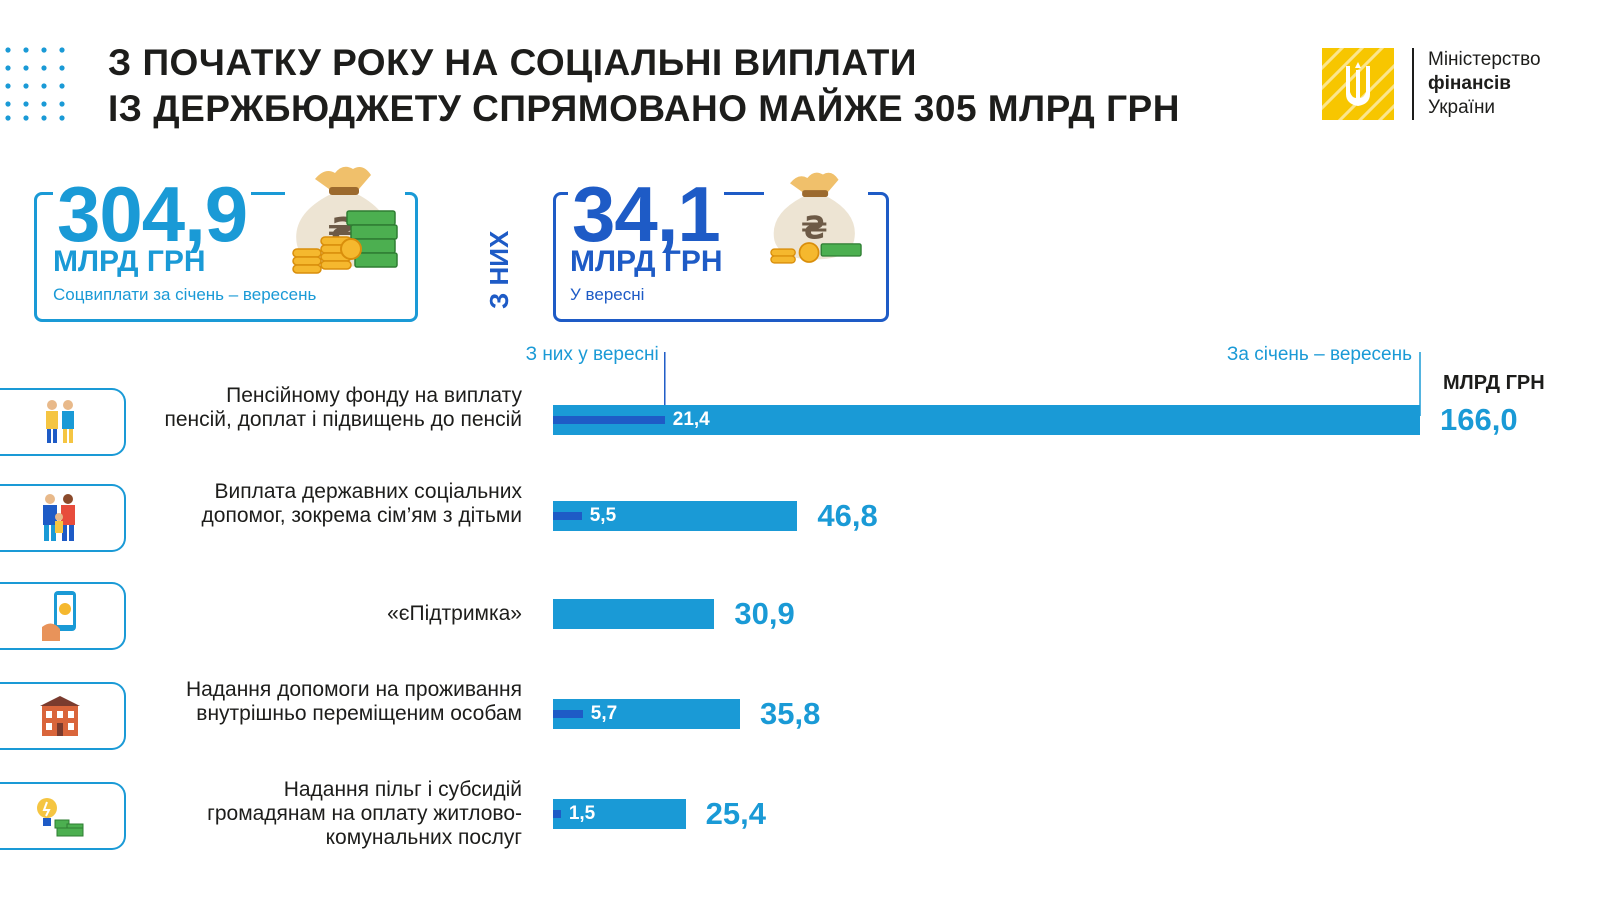 This screenshot has width=1600, height=900. What do you see at coordinates (152, 214) in the screenshot?
I see `total-value: 304,9` at bounding box center [152, 214].